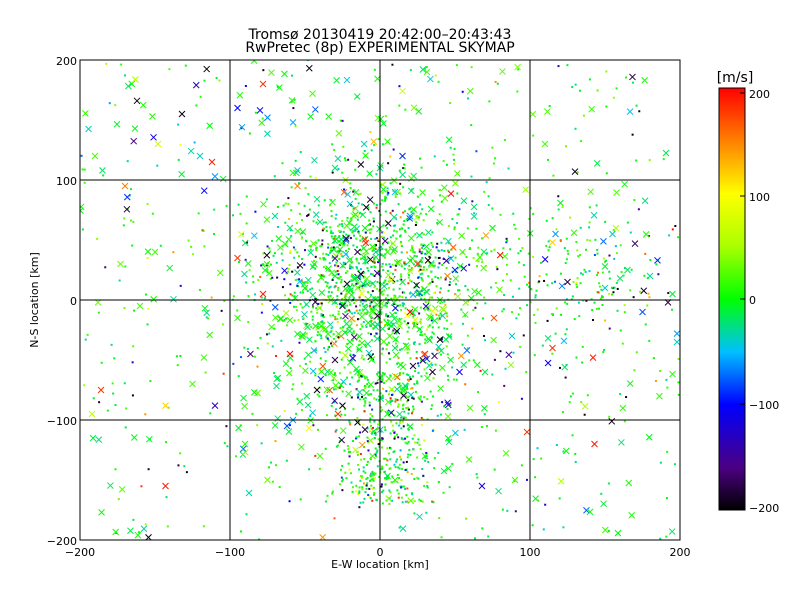 The image size is (800, 600). What do you see at coordinates (62, 541) in the screenshot?
I see `y-tick-label: −200` at bounding box center [62, 541].